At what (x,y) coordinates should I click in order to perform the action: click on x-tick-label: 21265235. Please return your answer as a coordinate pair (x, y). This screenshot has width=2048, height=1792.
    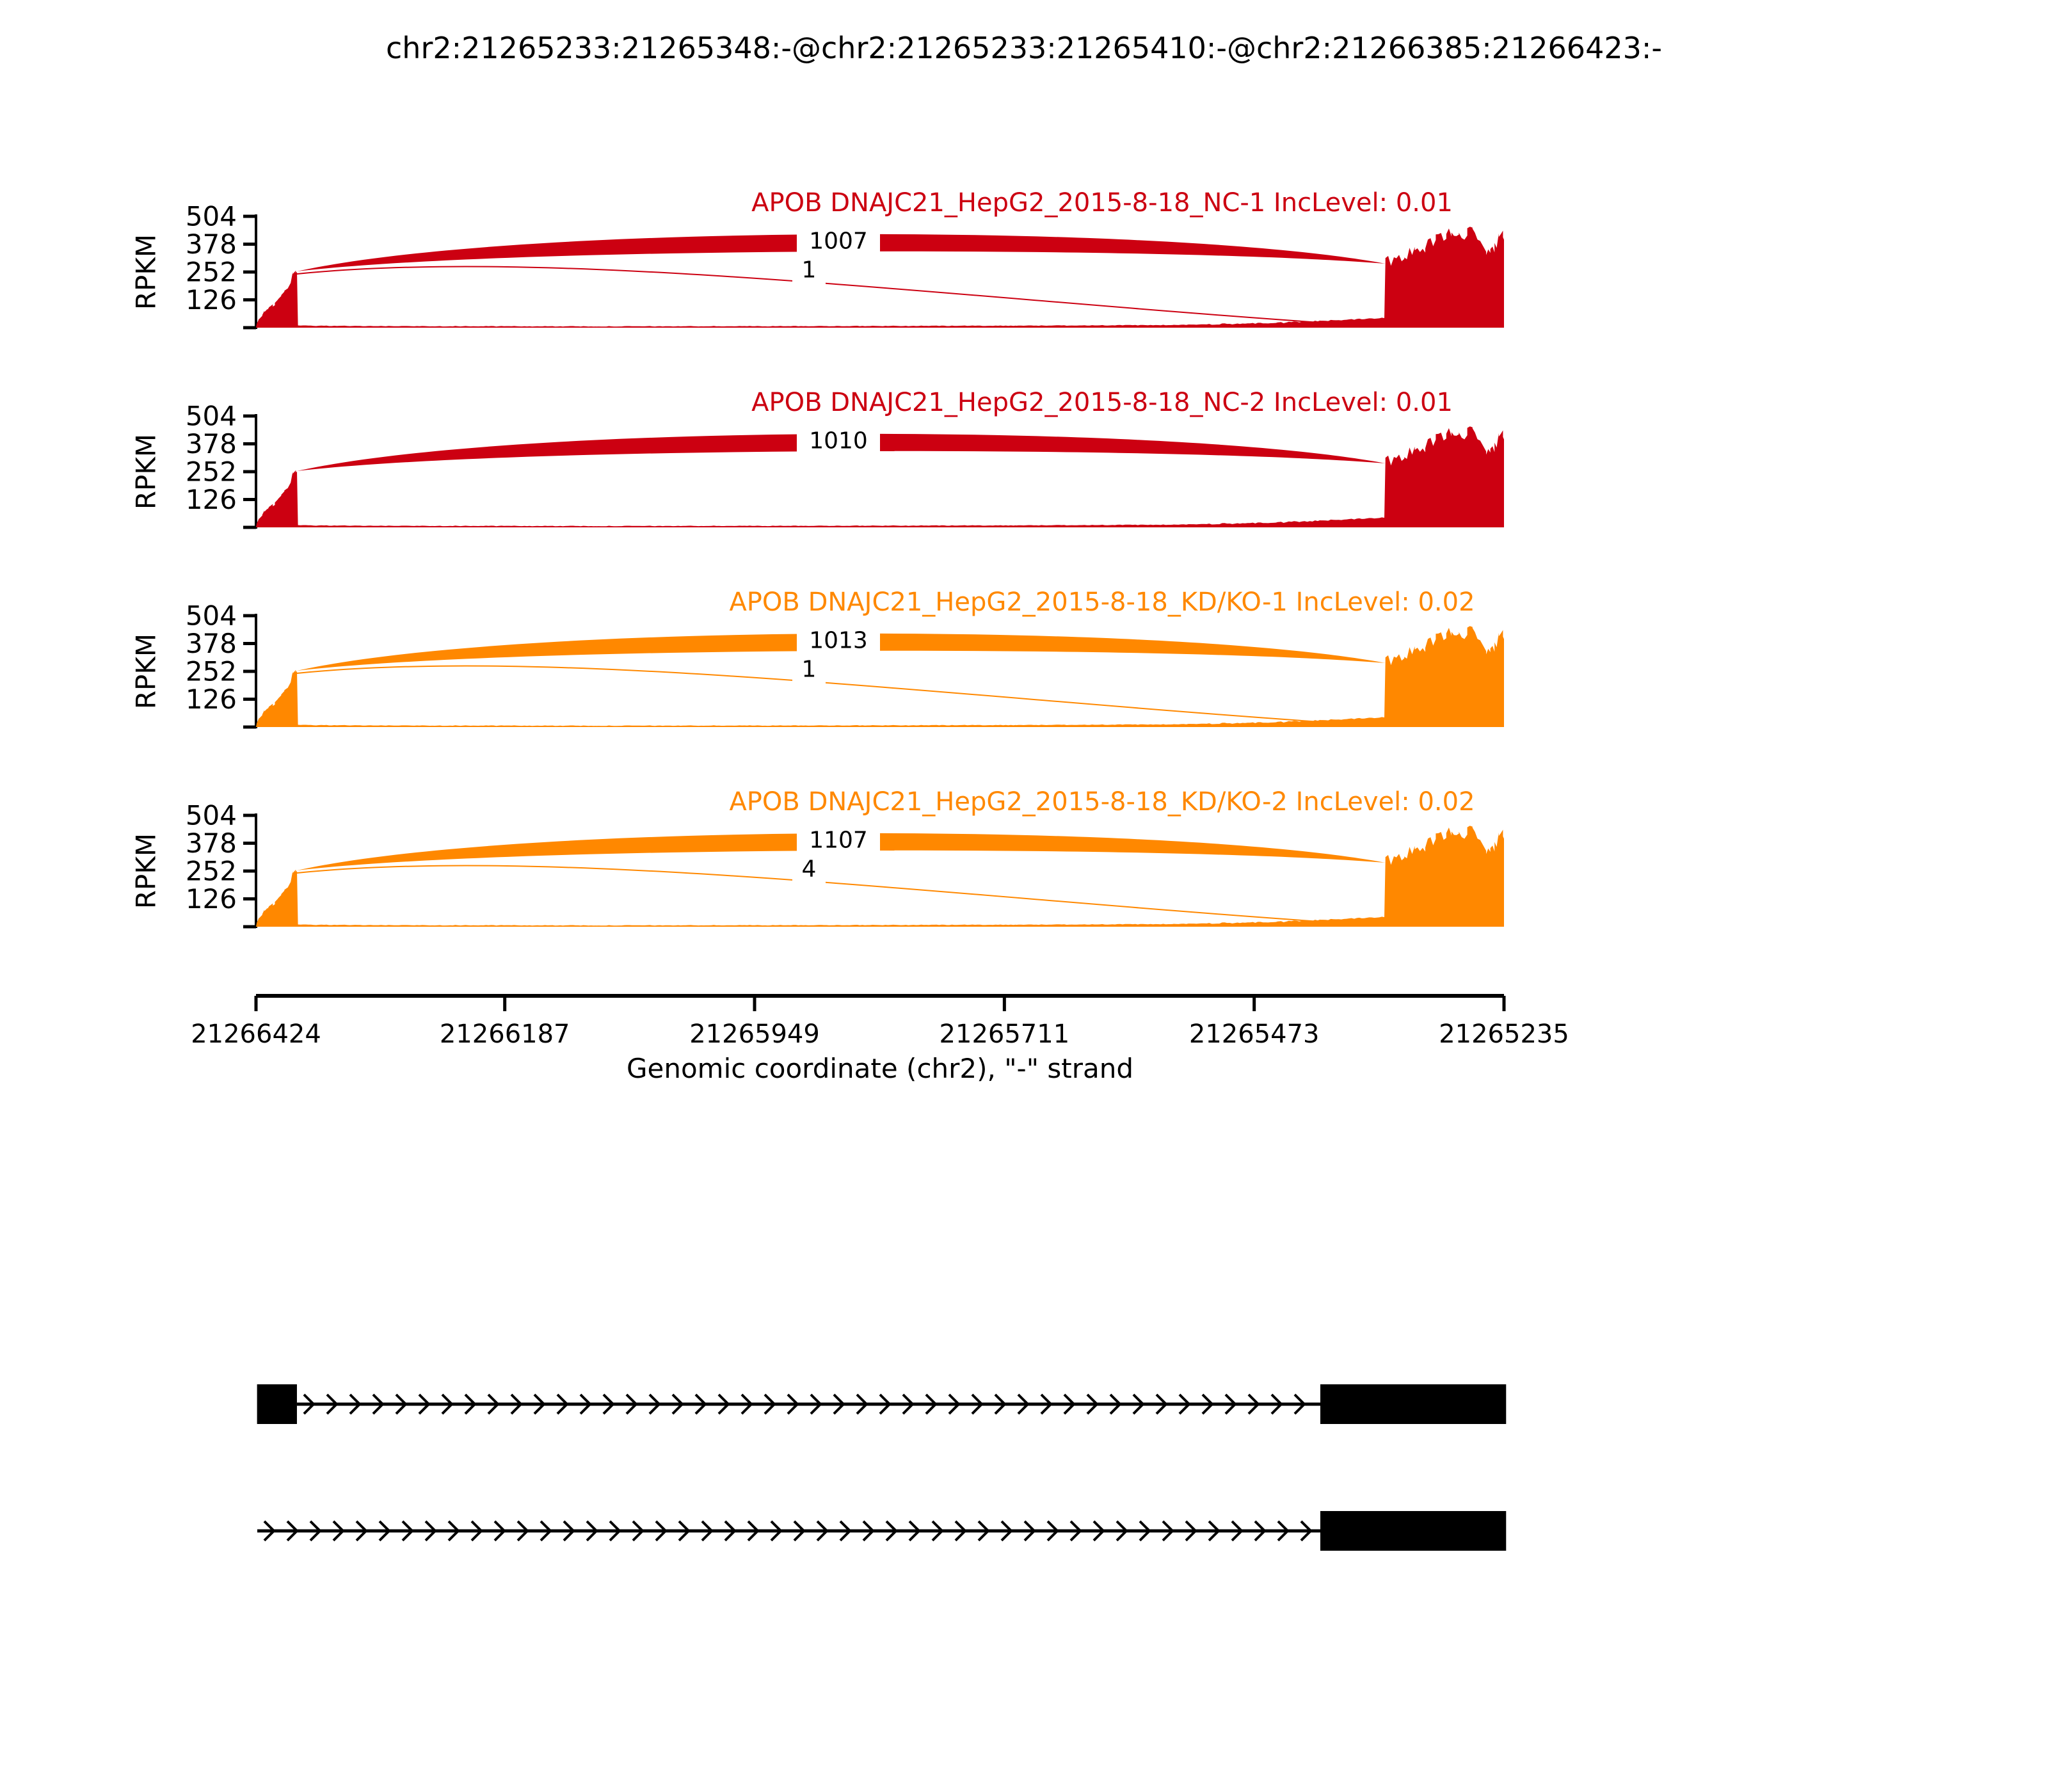
    Looking at the image, I should click on (1504, 1034).